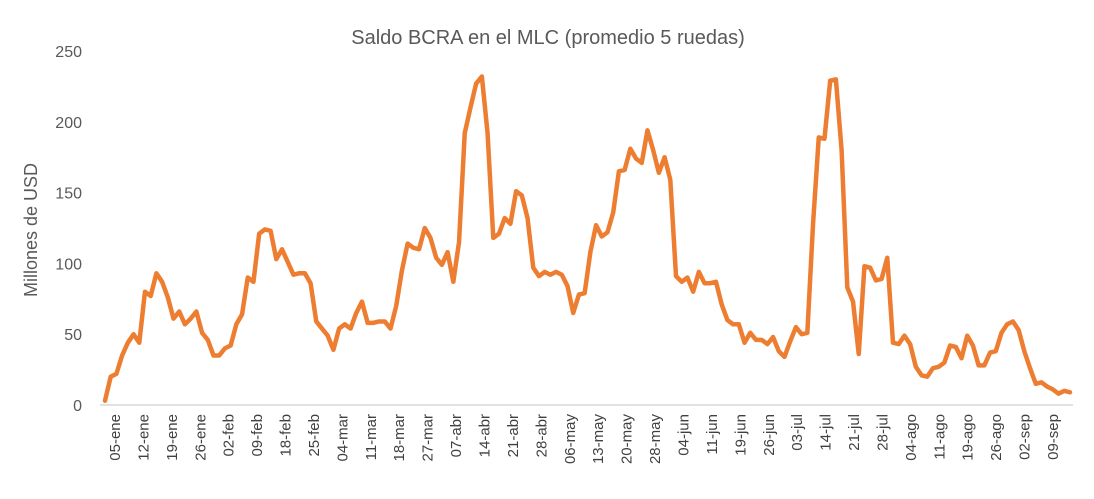  What do you see at coordinates (200, 437) in the screenshot?
I see `x-tick-label: 26-ene` at bounding box center [200, 437].